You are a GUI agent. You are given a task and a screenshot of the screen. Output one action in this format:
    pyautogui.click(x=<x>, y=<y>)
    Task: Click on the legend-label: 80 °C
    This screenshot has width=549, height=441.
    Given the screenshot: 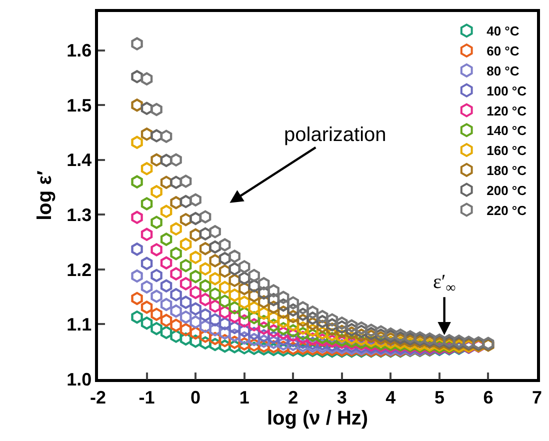 What is the action you would take?
    pyautogui.click(x=503, y=70)
    